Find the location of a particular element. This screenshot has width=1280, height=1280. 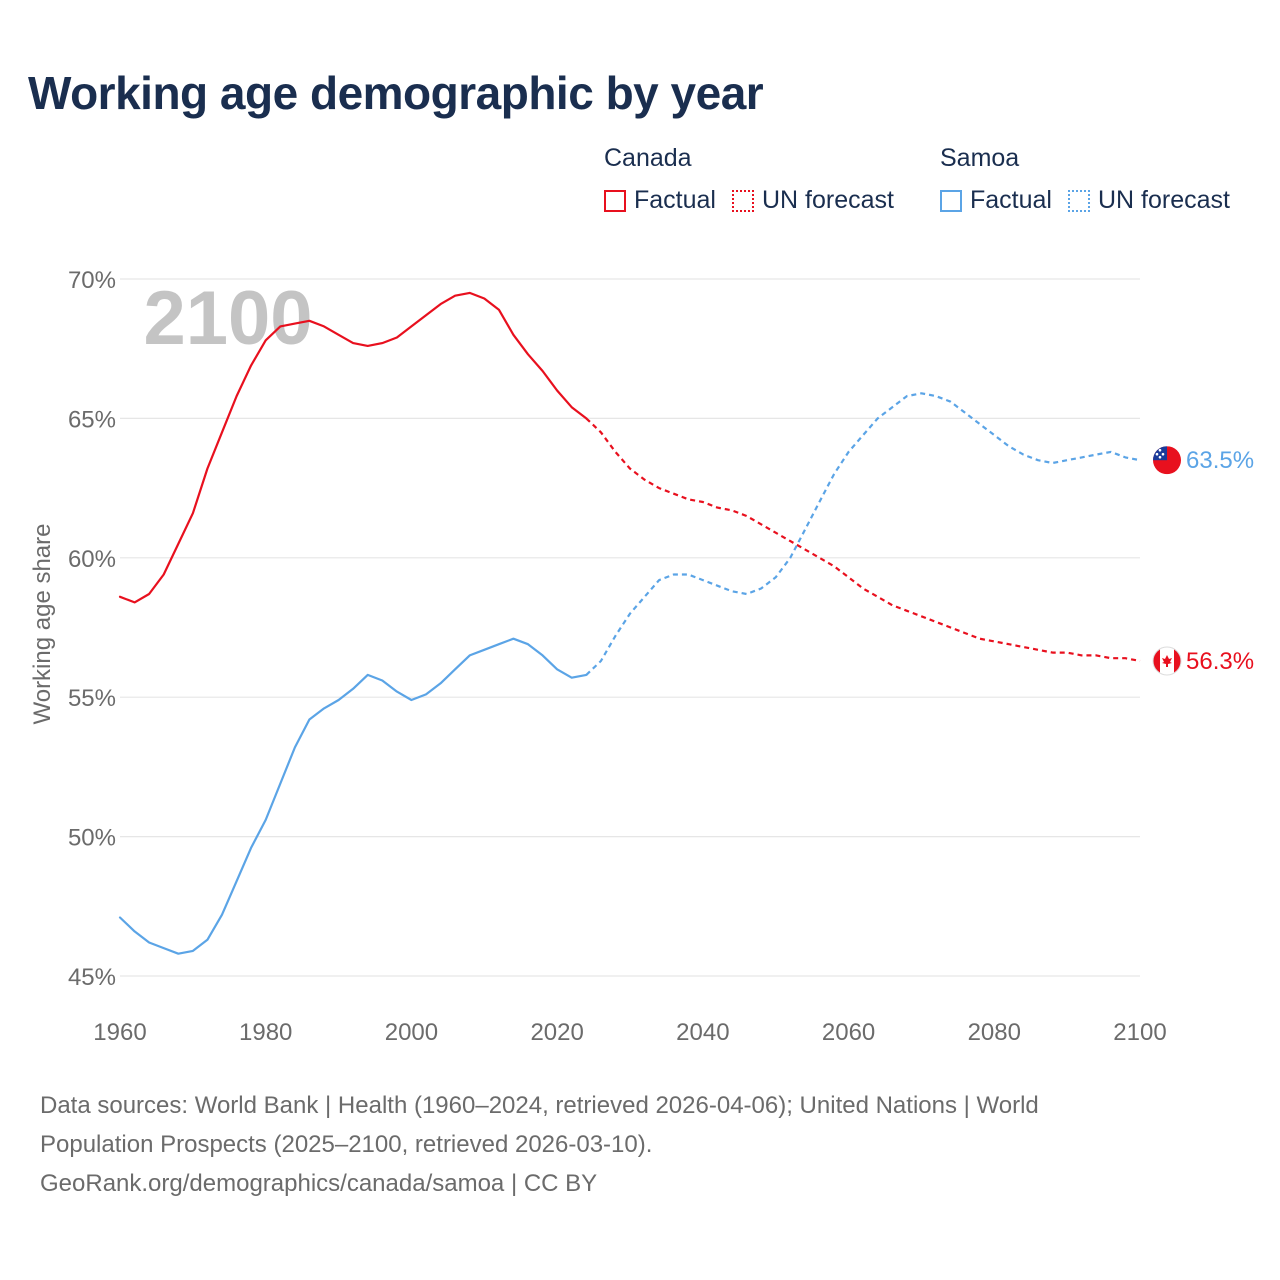

x-tick-label: 2040 is located at coordinates (702, 1032).